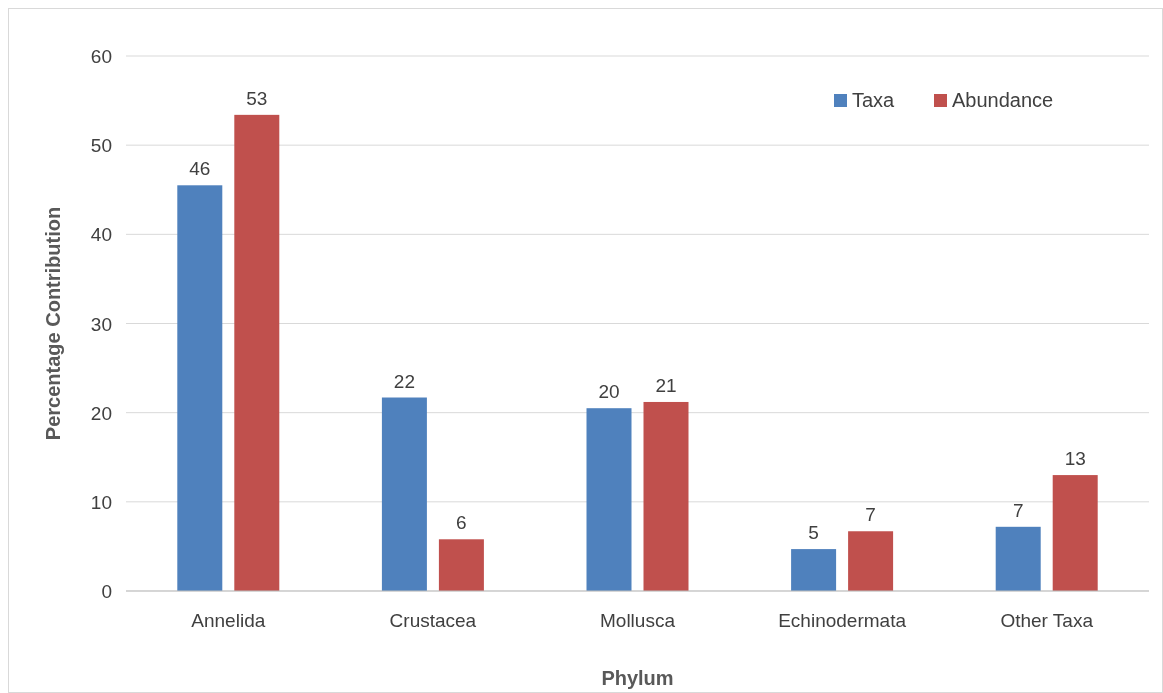 This screenshot has height=693, width=1163. What do you see at coordinates (637, 678) in the screenshot?
I see `x-axis-title: Phylum` at bounding box center [637, 678].